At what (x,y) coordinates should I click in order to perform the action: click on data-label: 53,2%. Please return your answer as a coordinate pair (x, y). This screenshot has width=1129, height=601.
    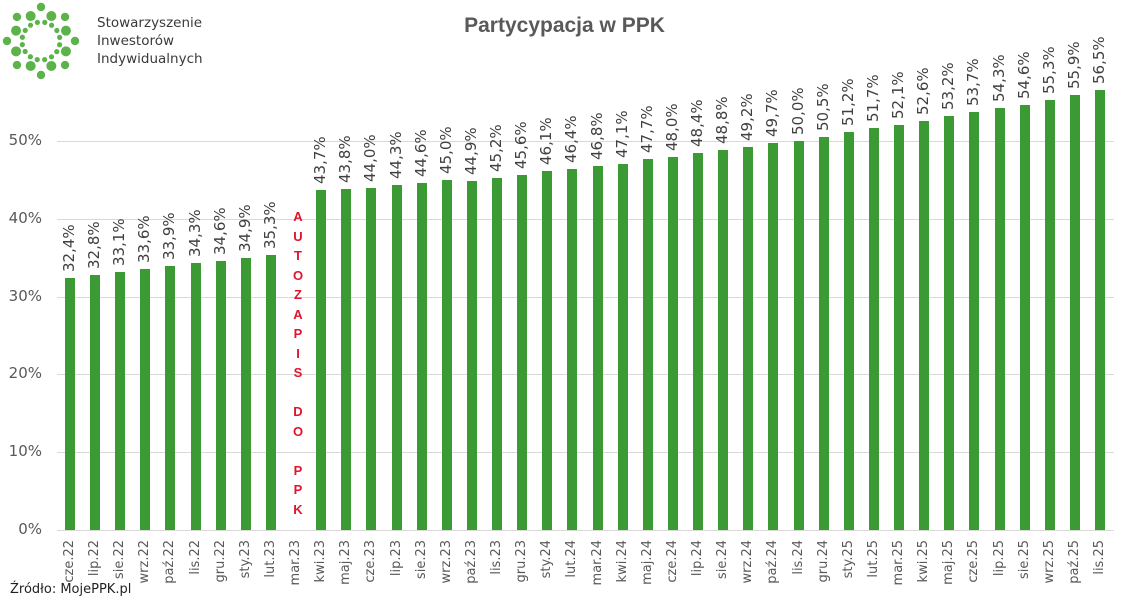
    Looking at the image, I should click on (948, 86).